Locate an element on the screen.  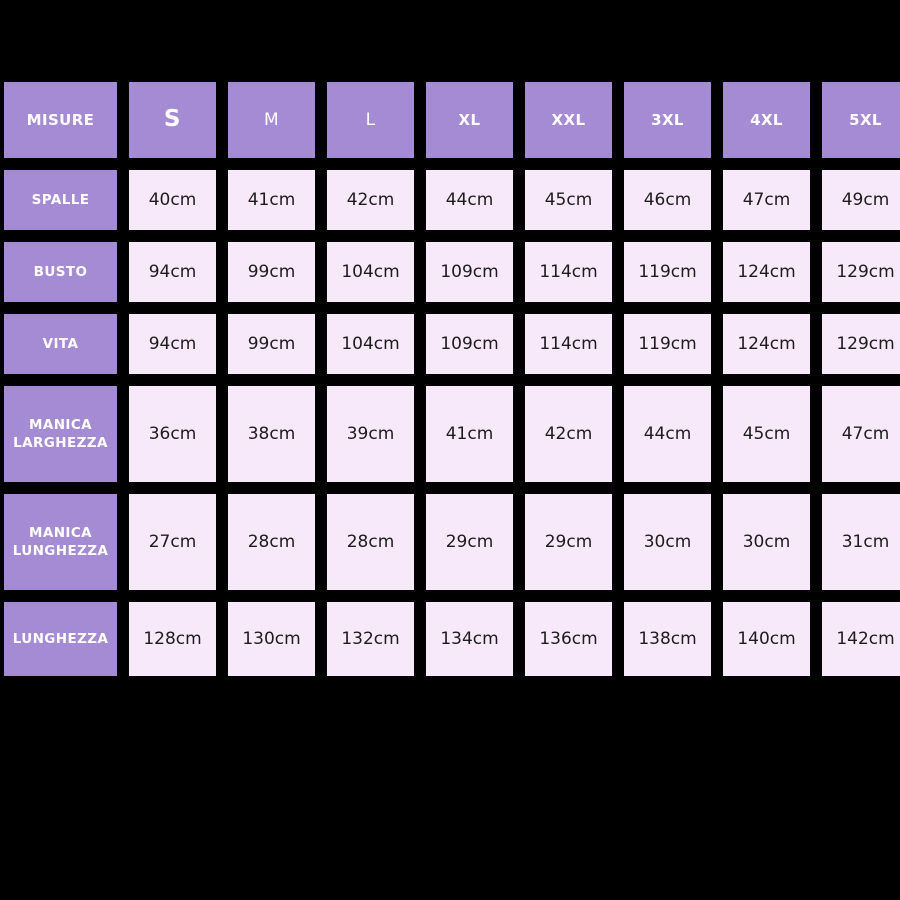
cell-manica-larghezza-3xl: 44cm is located at coordinates (667, 434).